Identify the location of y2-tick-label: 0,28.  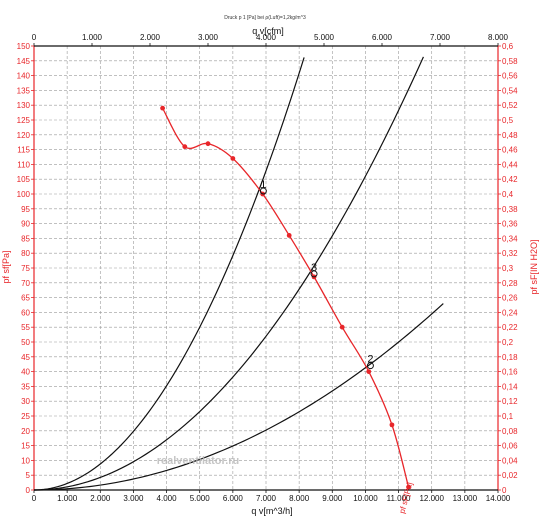
(510, 283).